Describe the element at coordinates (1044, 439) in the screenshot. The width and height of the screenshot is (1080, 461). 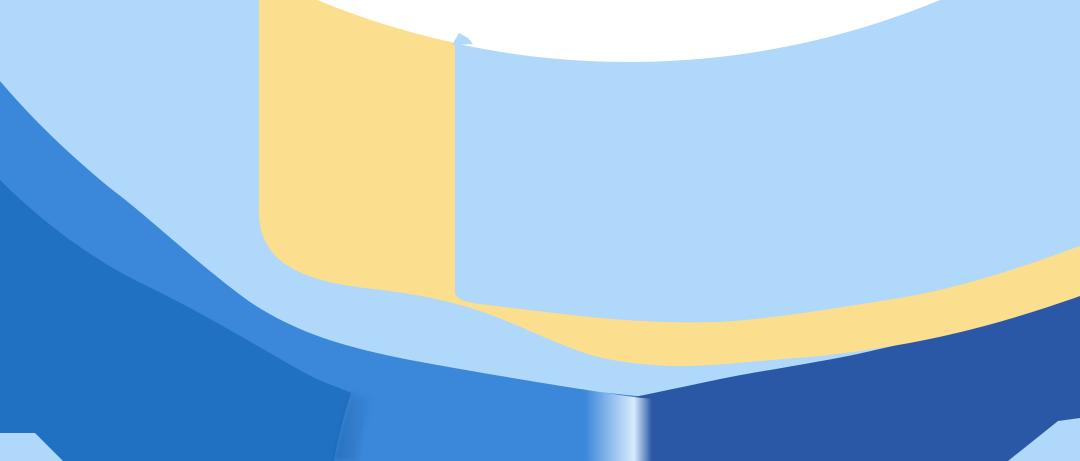
I see `corner-wedge-right` at that location.